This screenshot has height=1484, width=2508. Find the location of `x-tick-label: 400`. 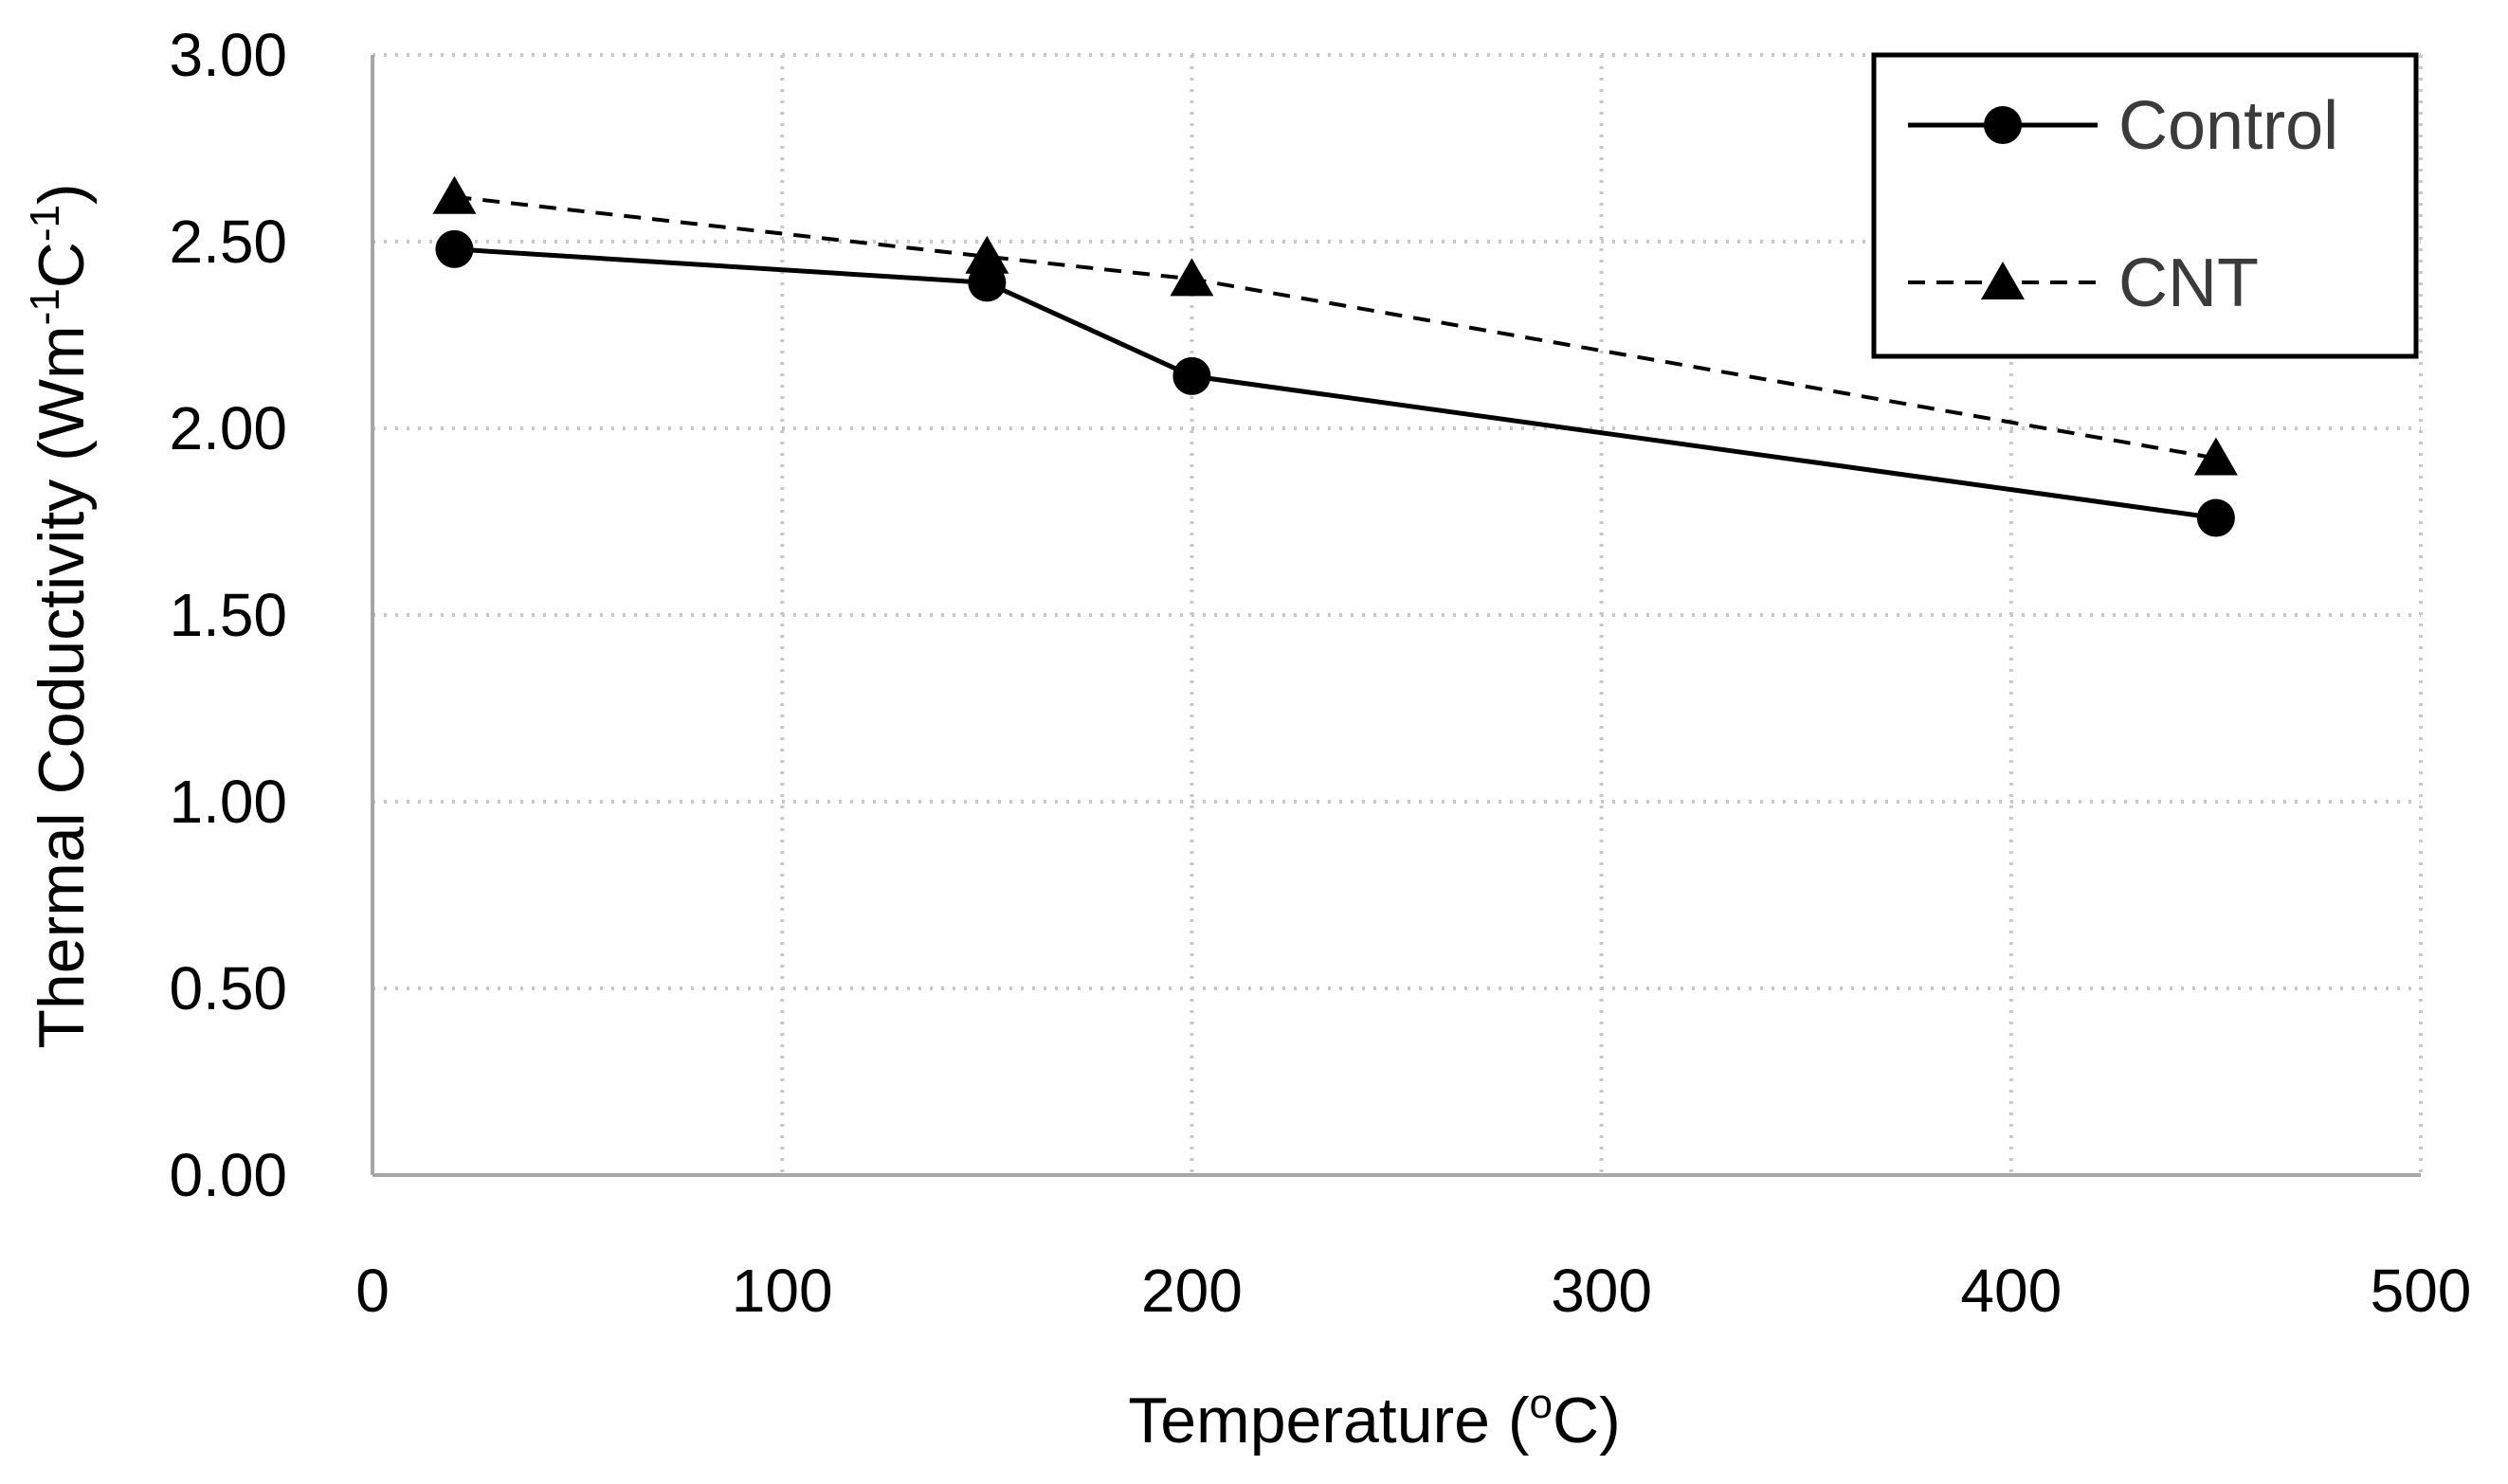

x-tick-label: 400 is located at coordinates (2011, 1291).